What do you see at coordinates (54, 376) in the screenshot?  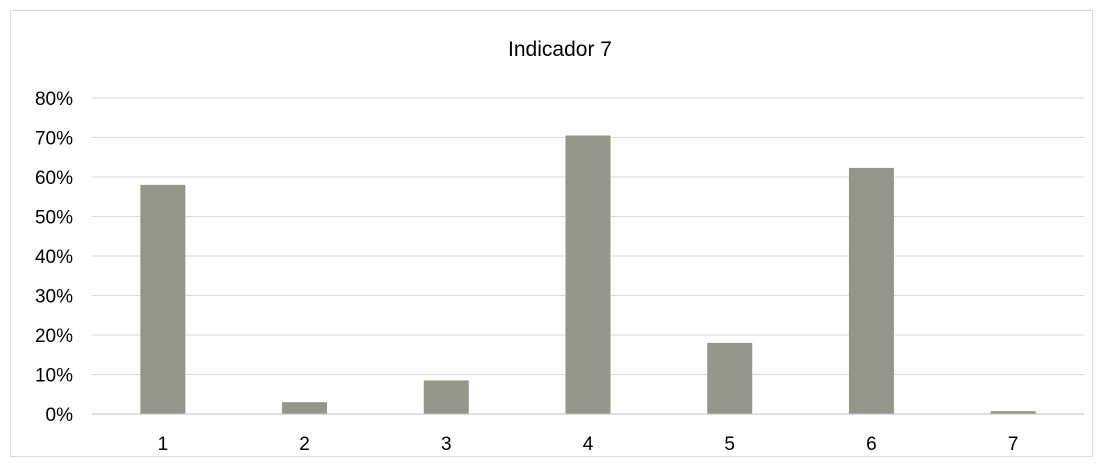 I see `y-tick-label: 10%` at bounding box center [54, 376].